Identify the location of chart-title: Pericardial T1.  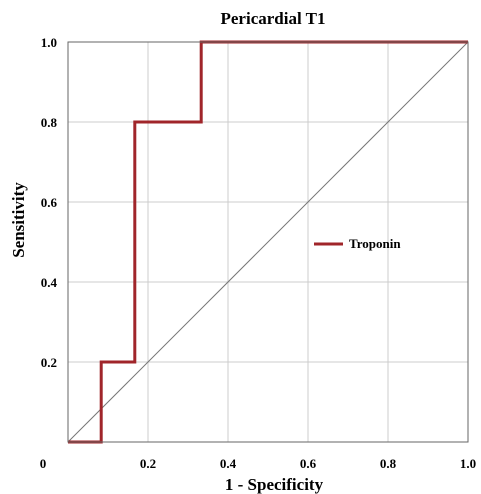
(273, 18).